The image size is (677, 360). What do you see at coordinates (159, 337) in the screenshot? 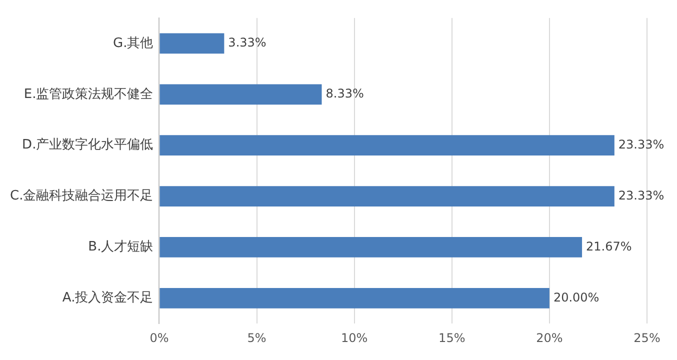
I see `x-tick-label: 0%` at bounding box center [159, 337].